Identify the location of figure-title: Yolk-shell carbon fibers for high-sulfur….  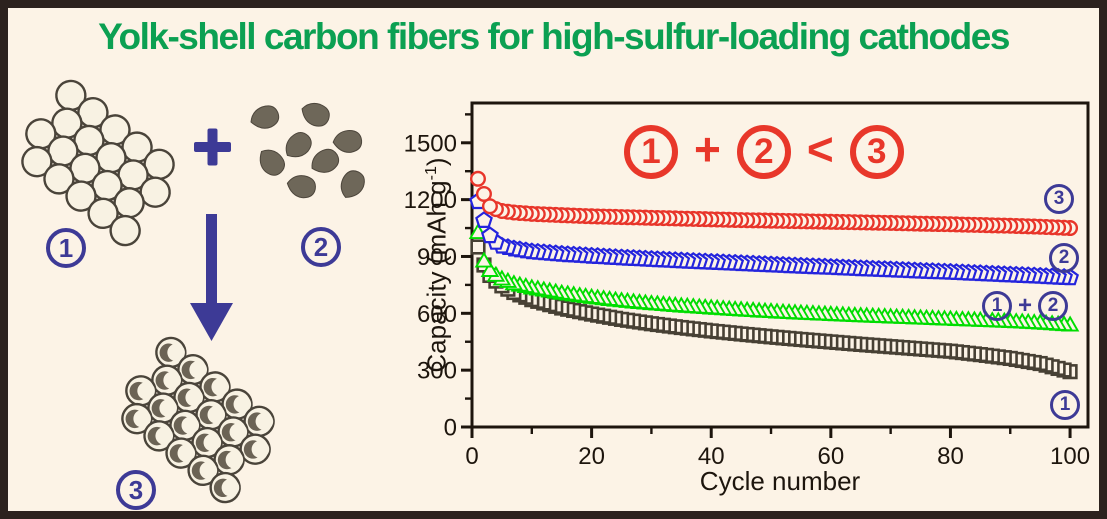
(554, 36).